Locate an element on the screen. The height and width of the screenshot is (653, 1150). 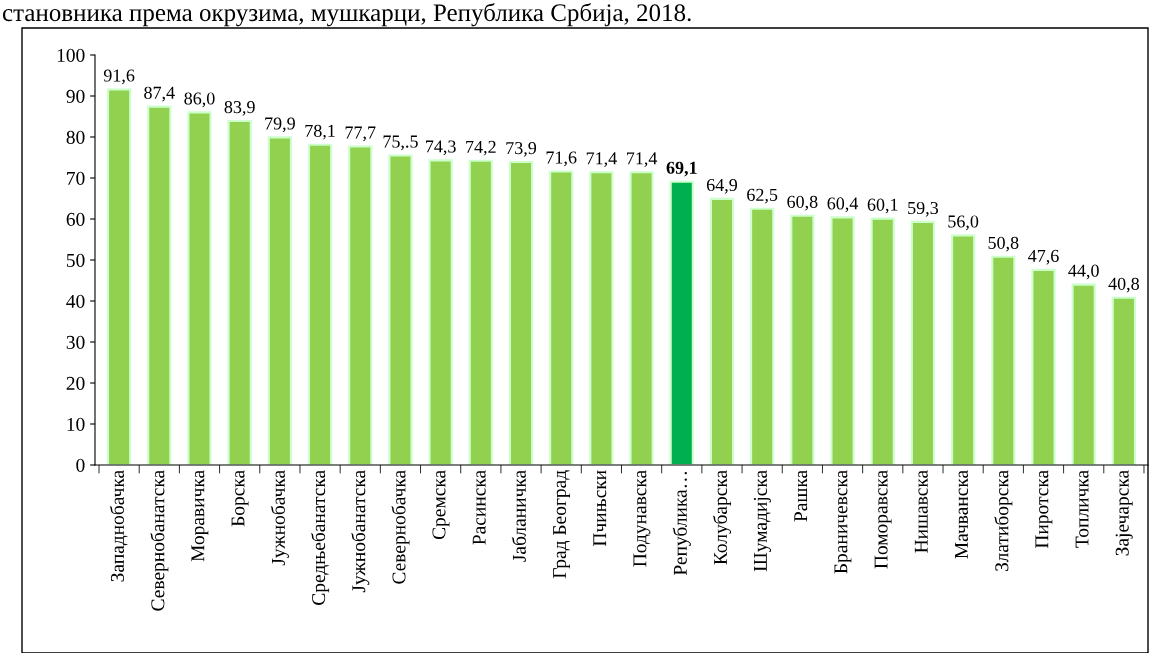
data-label: 60,8 is located at coordinates (802, 203).